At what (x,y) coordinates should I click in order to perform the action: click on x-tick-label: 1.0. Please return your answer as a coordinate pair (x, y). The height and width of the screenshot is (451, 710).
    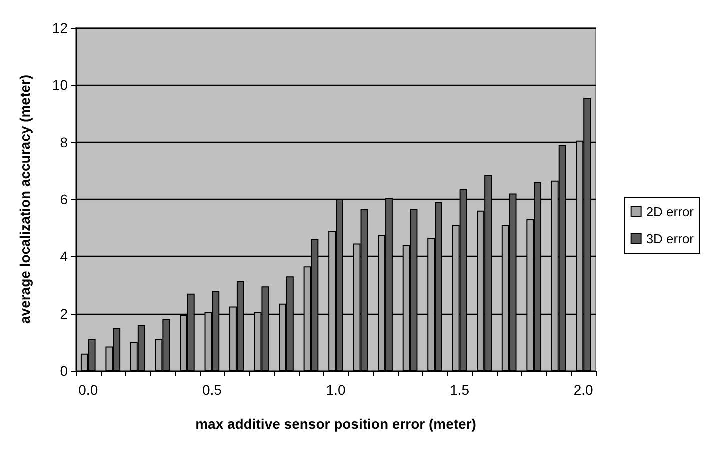
    Looking at the image, I should click on (336, 390).